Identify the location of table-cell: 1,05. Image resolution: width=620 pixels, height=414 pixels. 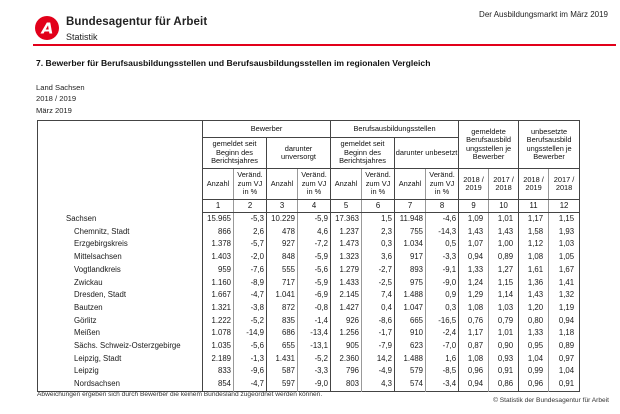
(564, 257).